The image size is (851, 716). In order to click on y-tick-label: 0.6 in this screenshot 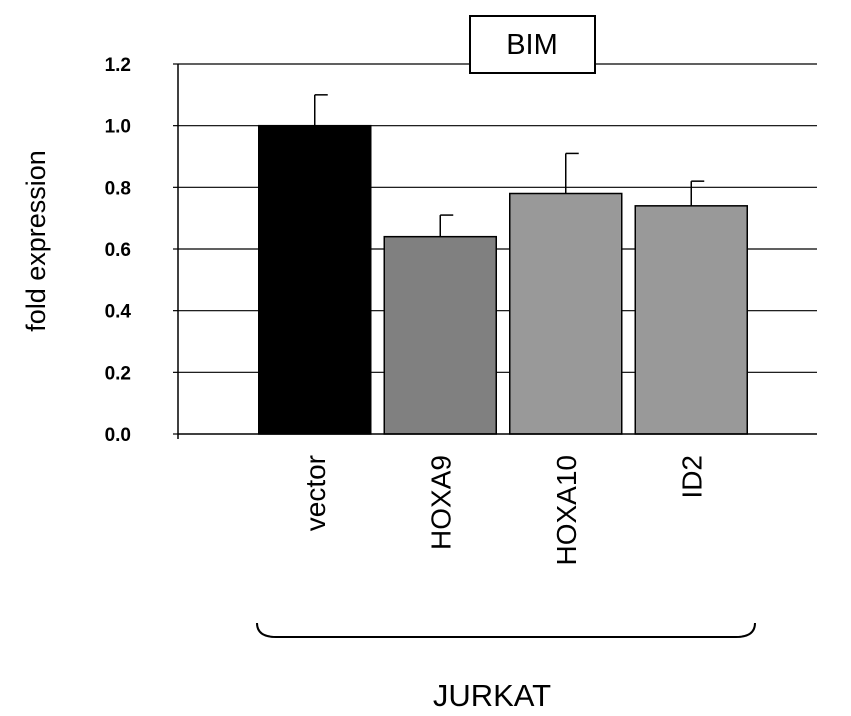, I will do `click(118, 250)`.